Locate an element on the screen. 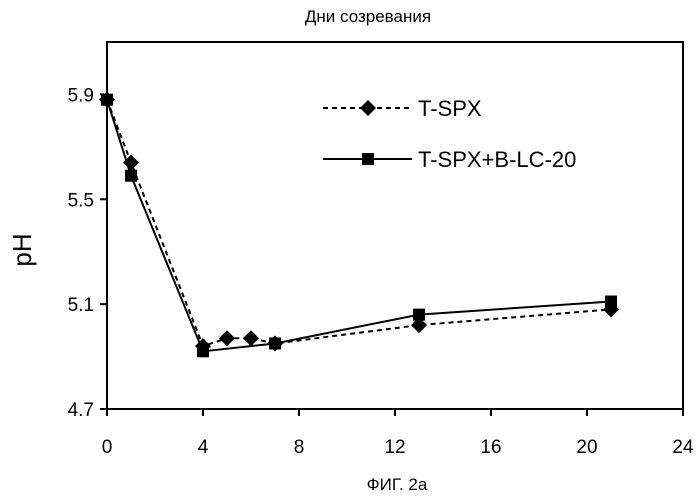 This screenshot has width=699, height=496. legend: T-SPX T-SPX+B-LC-20 is located at coordinates (449, 134).